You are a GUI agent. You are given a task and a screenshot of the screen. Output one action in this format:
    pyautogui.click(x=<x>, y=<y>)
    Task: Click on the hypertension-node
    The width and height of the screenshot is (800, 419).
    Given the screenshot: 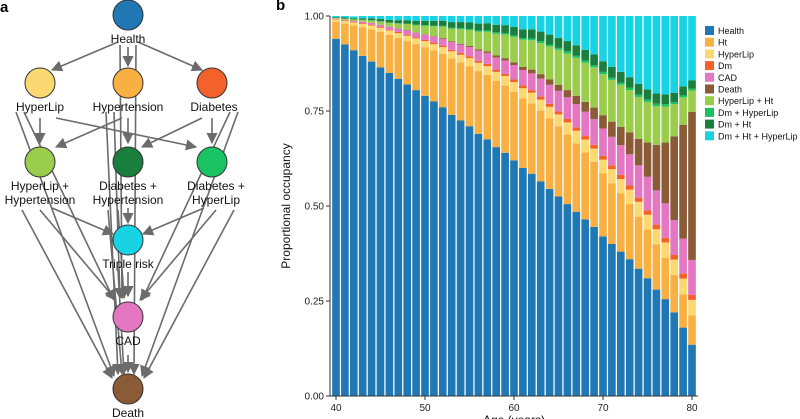 What is the action you would take?
    pyautogui.click(x=128, y=83)
    